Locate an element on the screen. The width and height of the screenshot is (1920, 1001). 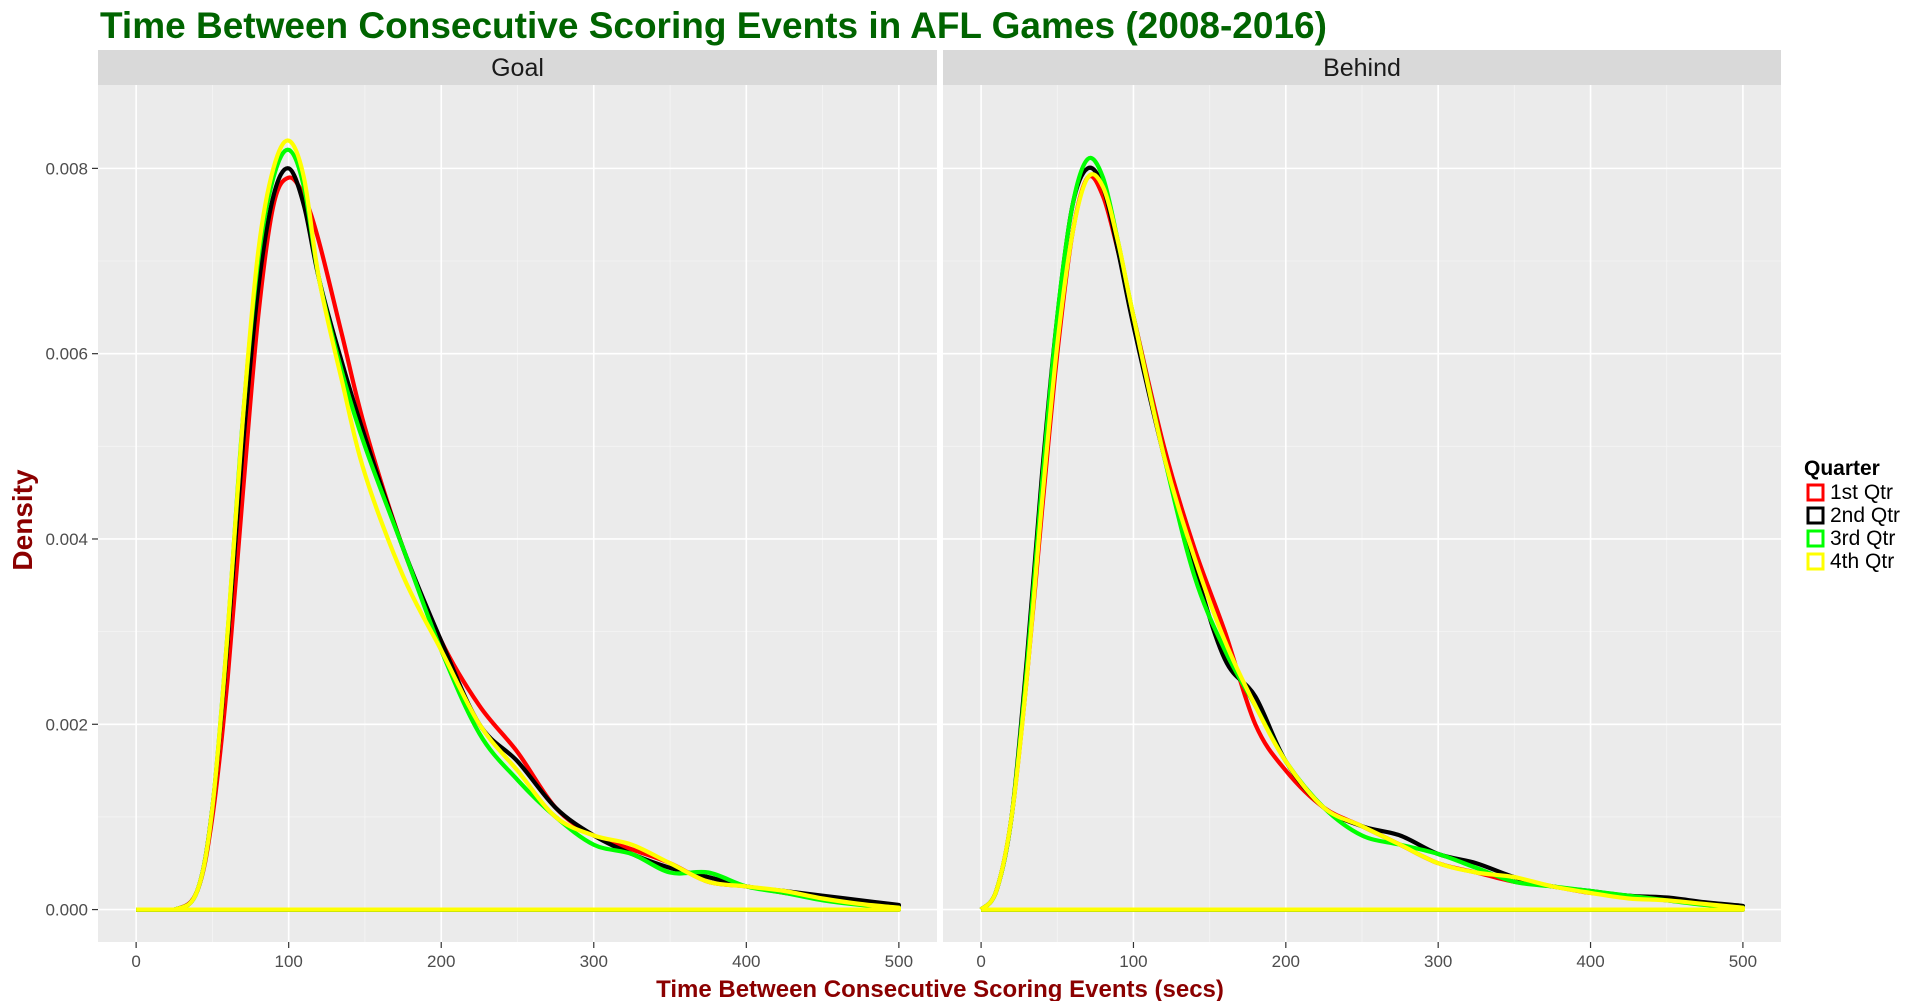
facet-strip-label: Behind is located at coordinates (1362, 68).